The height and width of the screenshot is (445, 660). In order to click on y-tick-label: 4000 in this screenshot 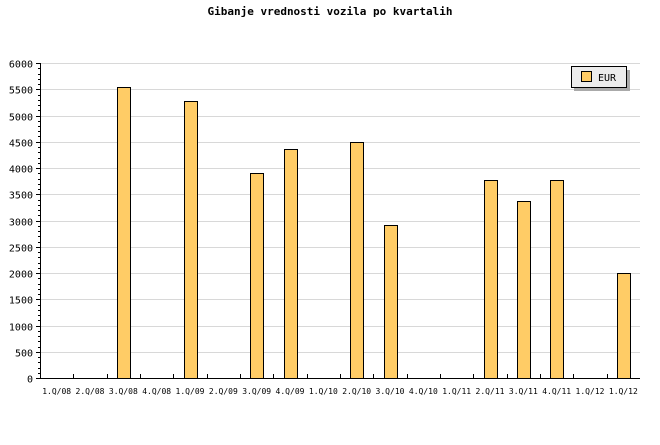, I will do `click(21, 170)`.